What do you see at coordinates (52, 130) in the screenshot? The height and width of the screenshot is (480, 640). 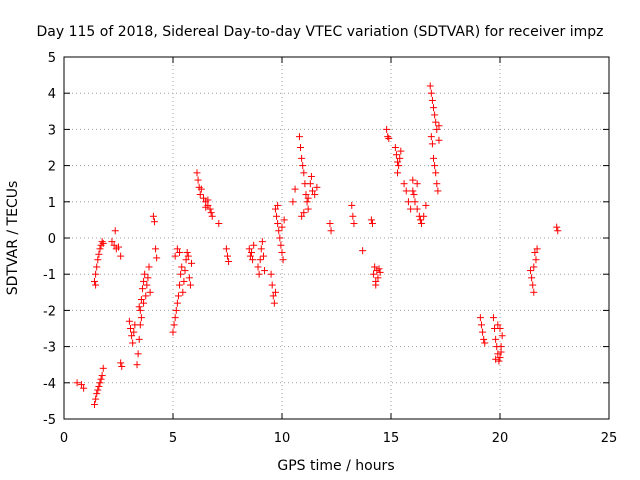 I see `y-tick-label: 3` at bounding box center [52, 130].